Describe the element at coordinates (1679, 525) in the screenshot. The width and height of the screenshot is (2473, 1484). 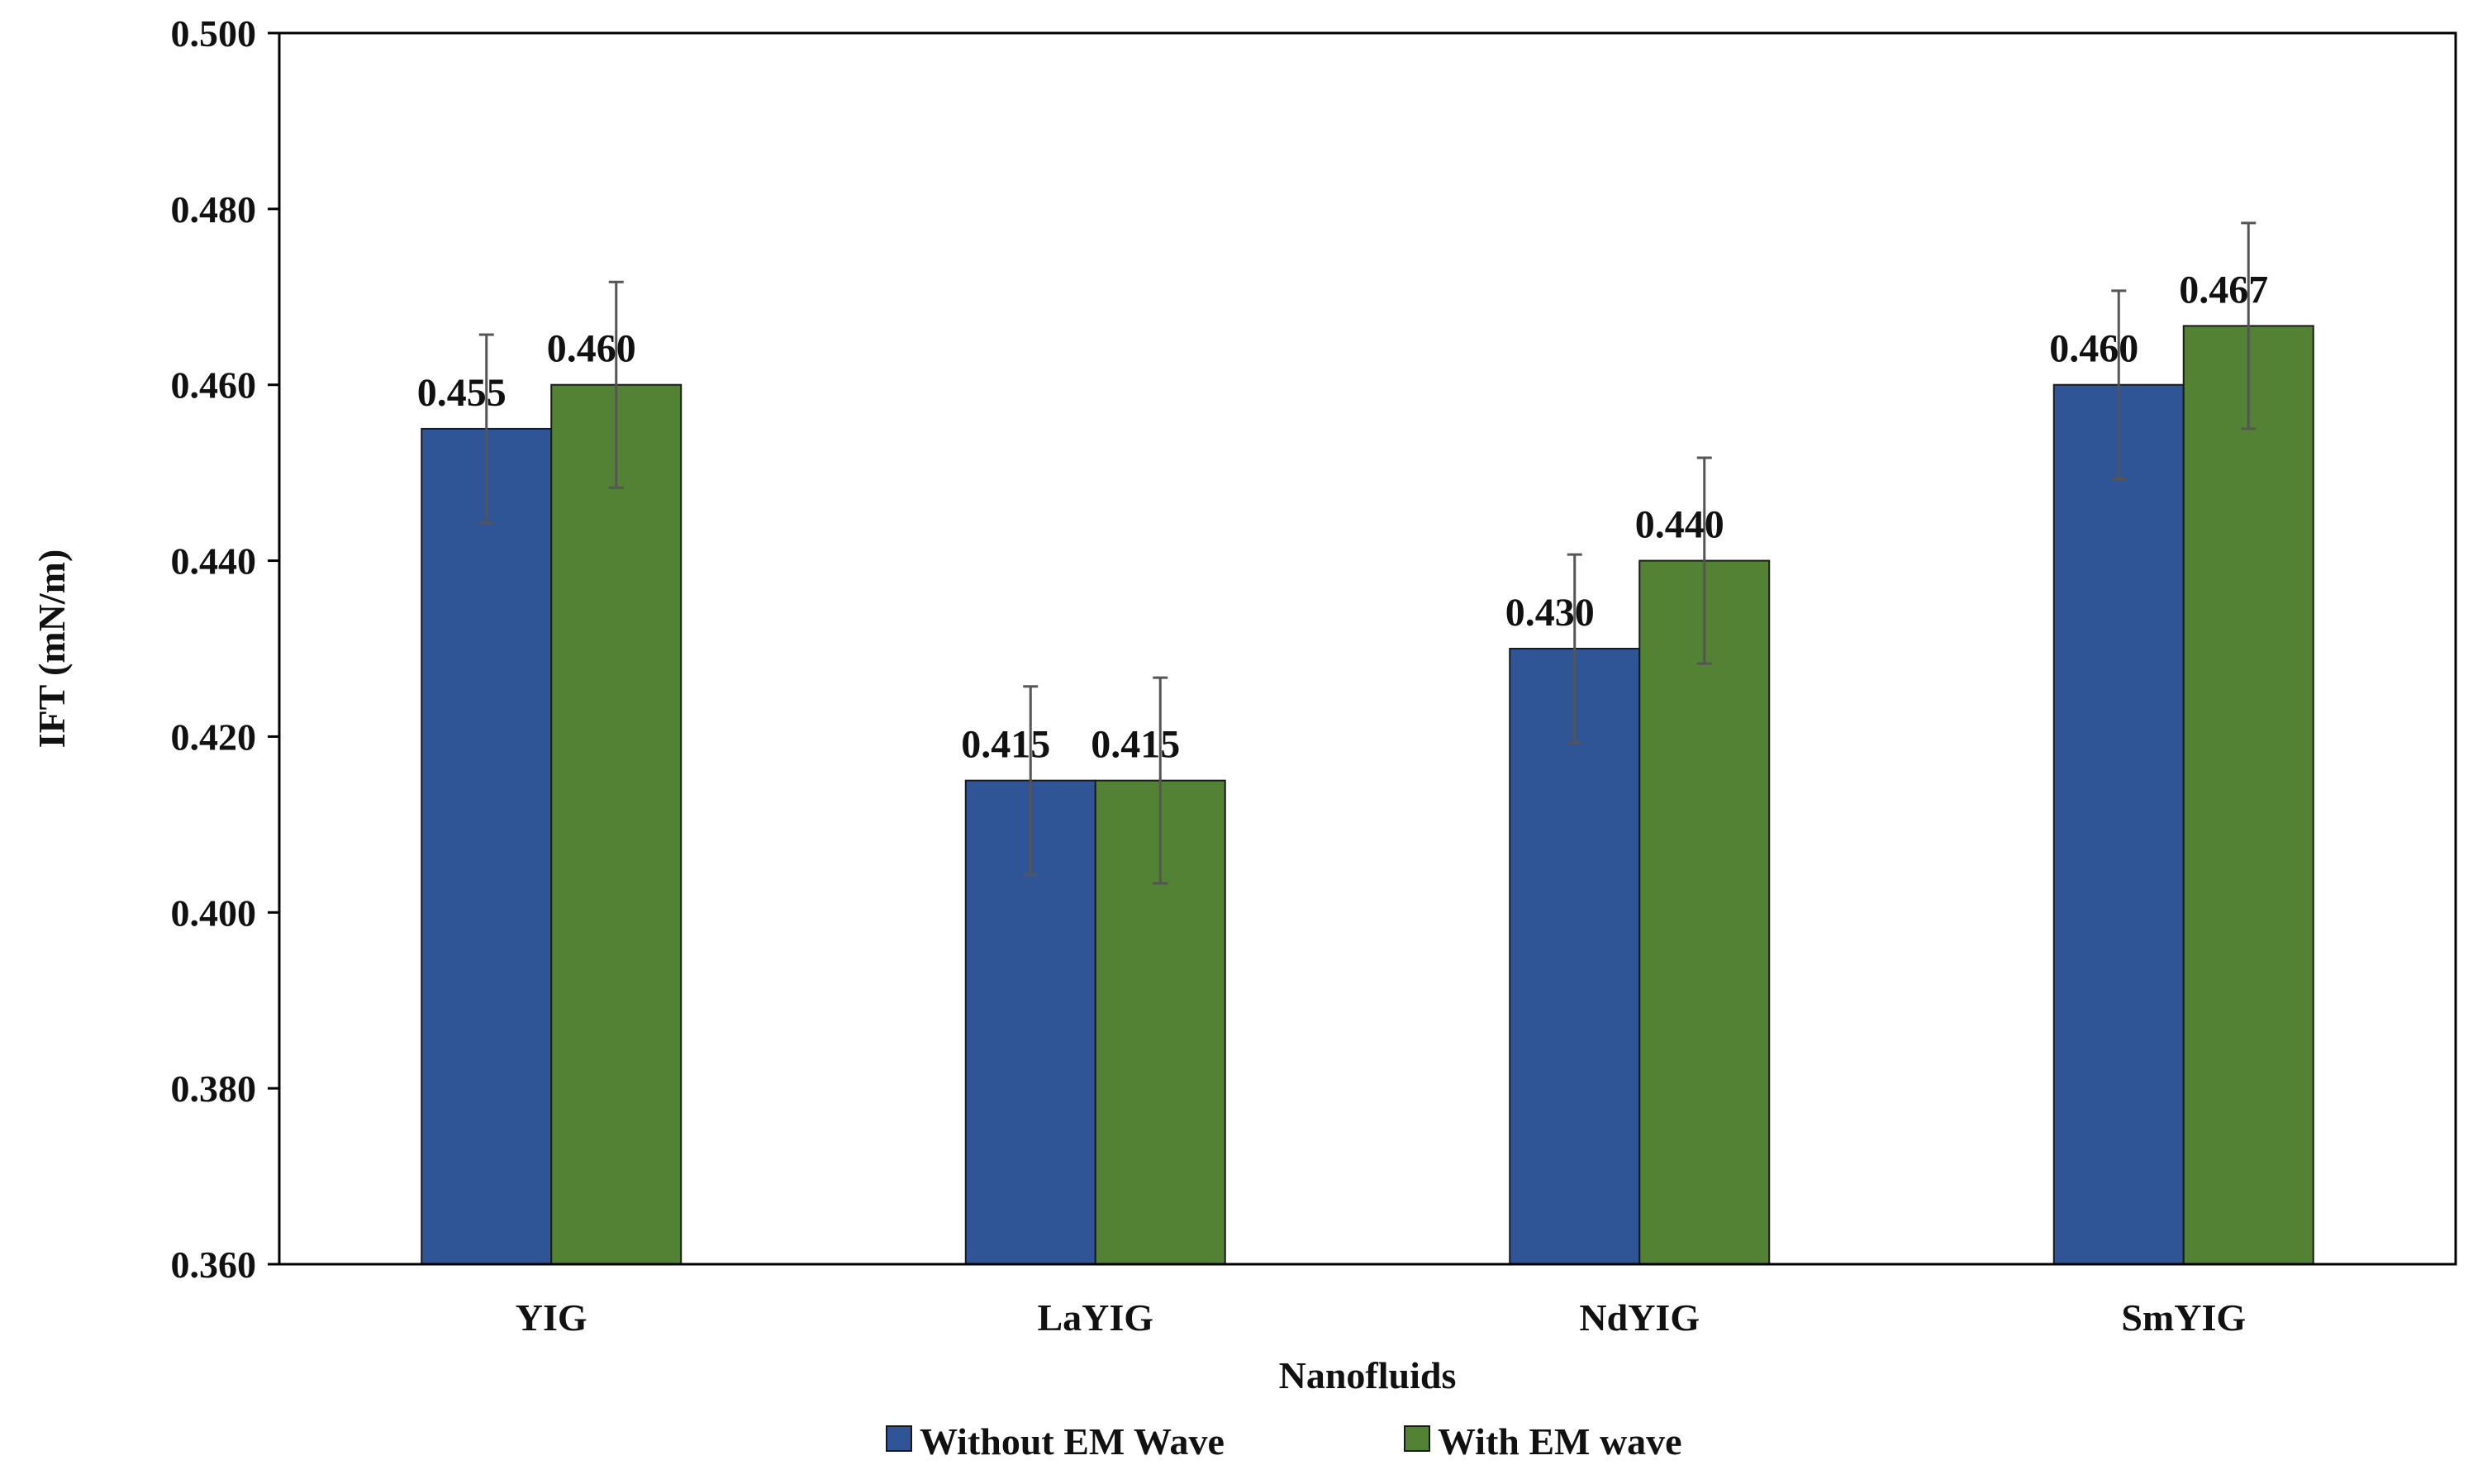
I see `data-label: 0.440` at that location.